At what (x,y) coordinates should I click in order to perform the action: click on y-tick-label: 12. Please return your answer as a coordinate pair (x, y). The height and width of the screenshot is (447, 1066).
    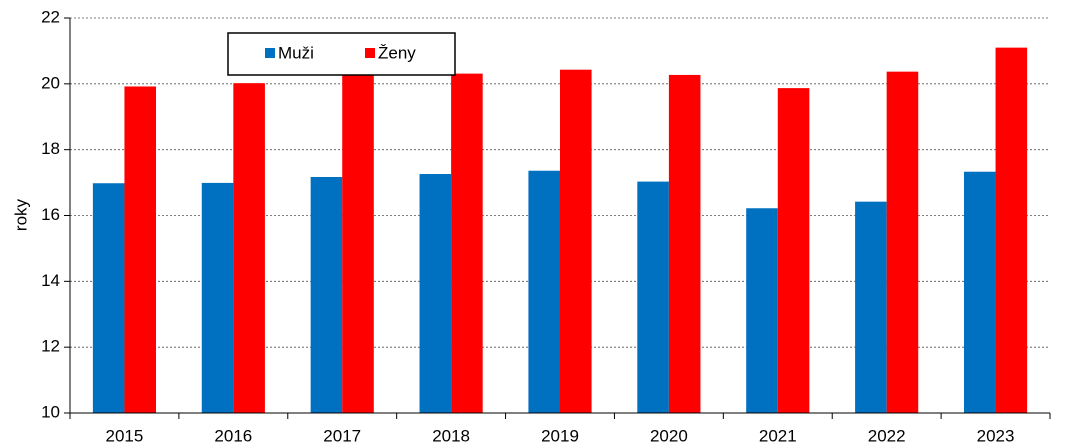
    Looking at the image, I should click on (50, 346).